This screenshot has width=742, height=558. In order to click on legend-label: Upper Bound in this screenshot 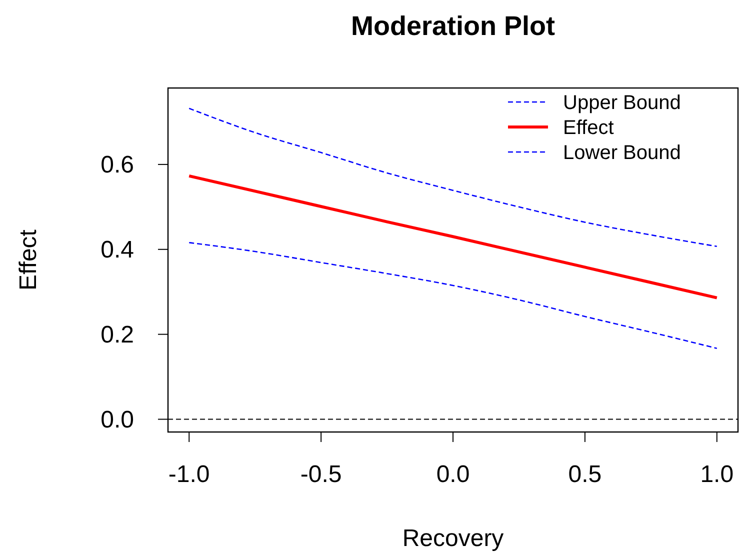, I will do `click(622, 103)`.